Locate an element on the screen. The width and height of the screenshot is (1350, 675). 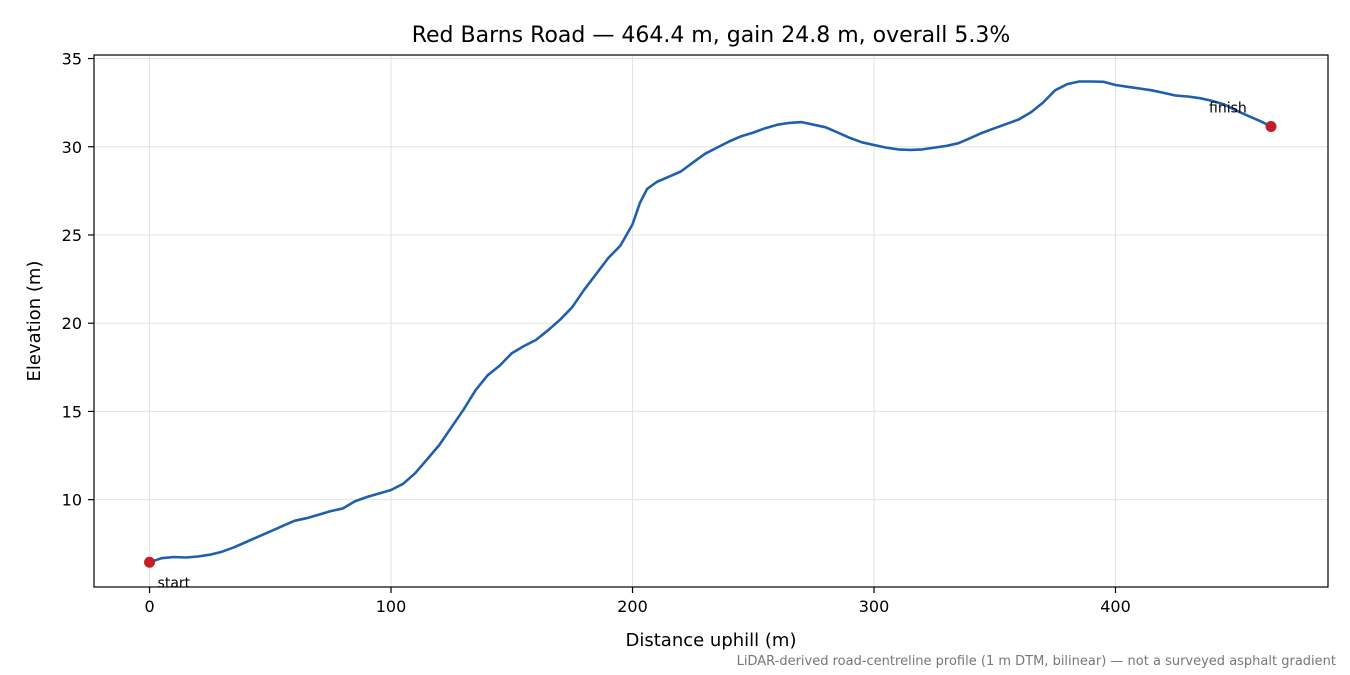
x-tick-label: 100 is located at coordinates (391, 606).